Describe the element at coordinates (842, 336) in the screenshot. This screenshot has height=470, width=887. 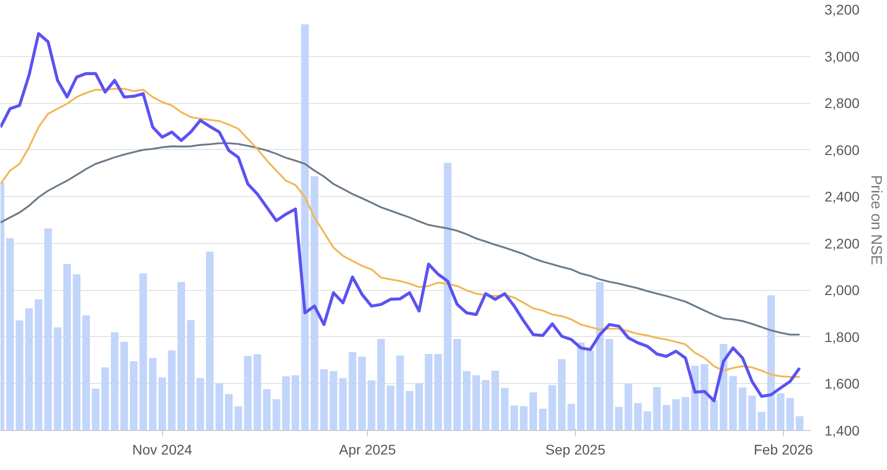
I see `y-tick-label: 1,800` at that location.